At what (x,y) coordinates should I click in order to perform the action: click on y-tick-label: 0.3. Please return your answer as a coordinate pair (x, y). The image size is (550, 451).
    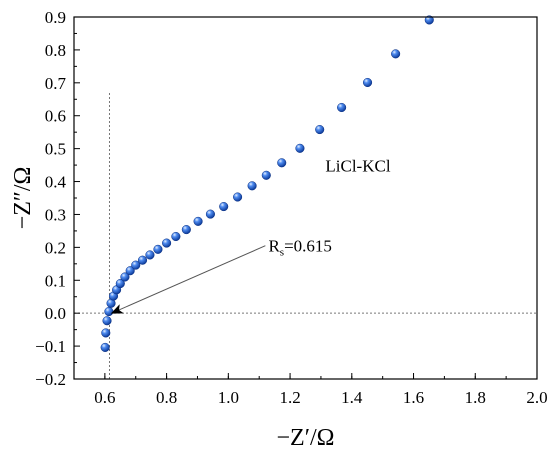
    Looking at the image, I should click on (55, 214).